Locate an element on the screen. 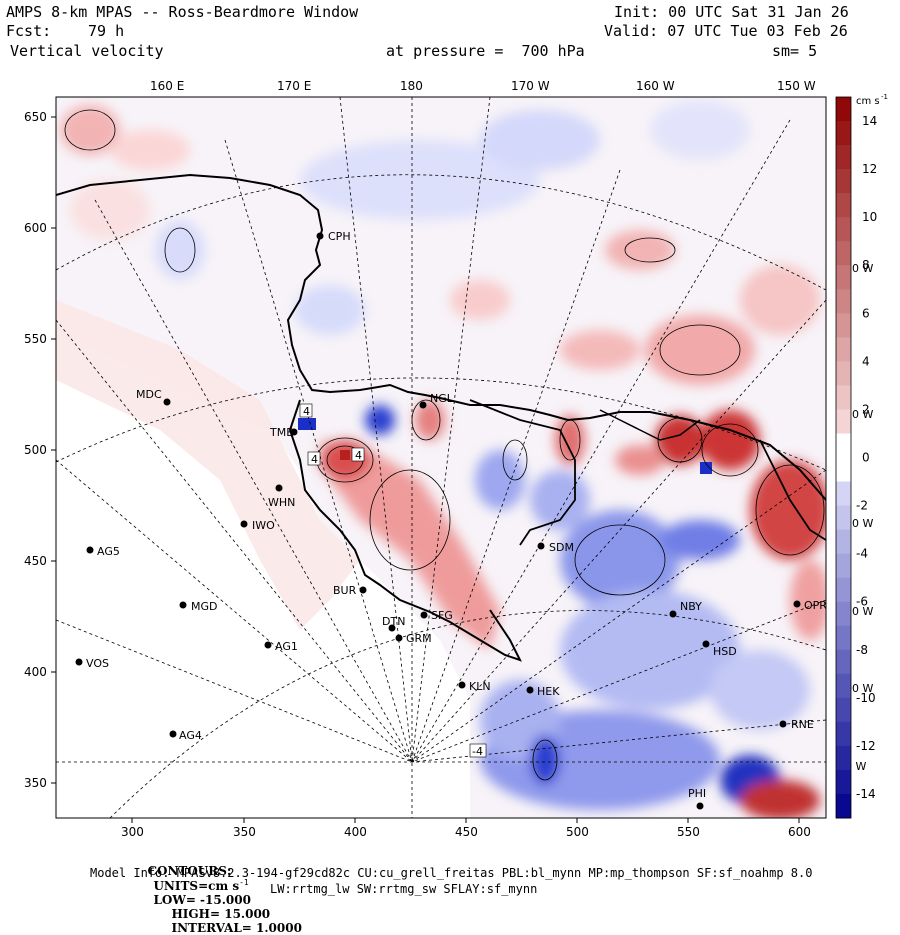 This screenshot has height=935, width=900. svg-text: KLN is located at coordinates (480, 686).